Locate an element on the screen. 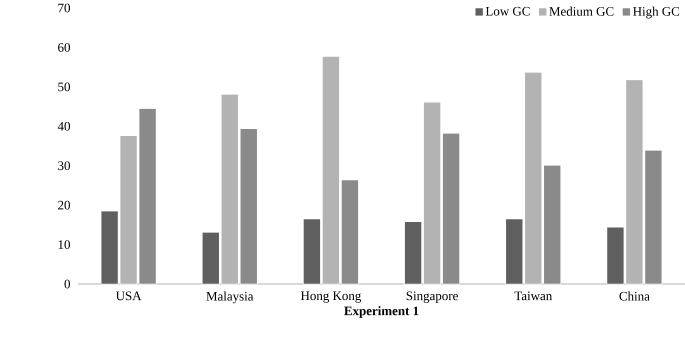 Image resolution: width=685 pixels, height=345 pixels. y-tick-label: 40 is located at coordinates (64, 126).